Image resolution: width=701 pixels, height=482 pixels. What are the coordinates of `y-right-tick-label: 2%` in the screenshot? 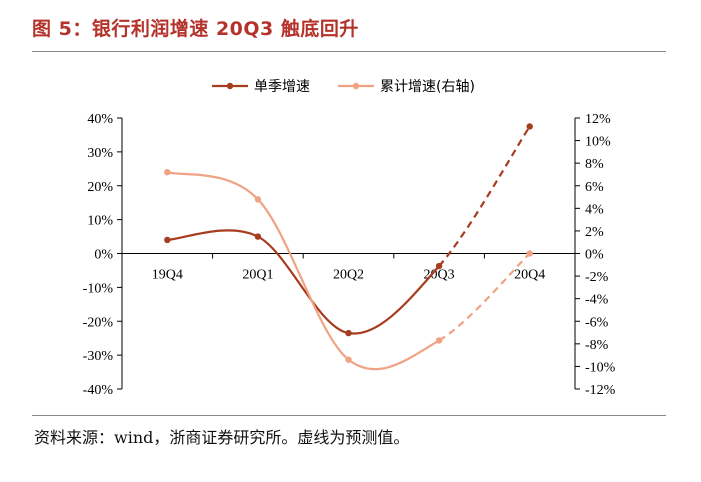 It's located at (594, 232).